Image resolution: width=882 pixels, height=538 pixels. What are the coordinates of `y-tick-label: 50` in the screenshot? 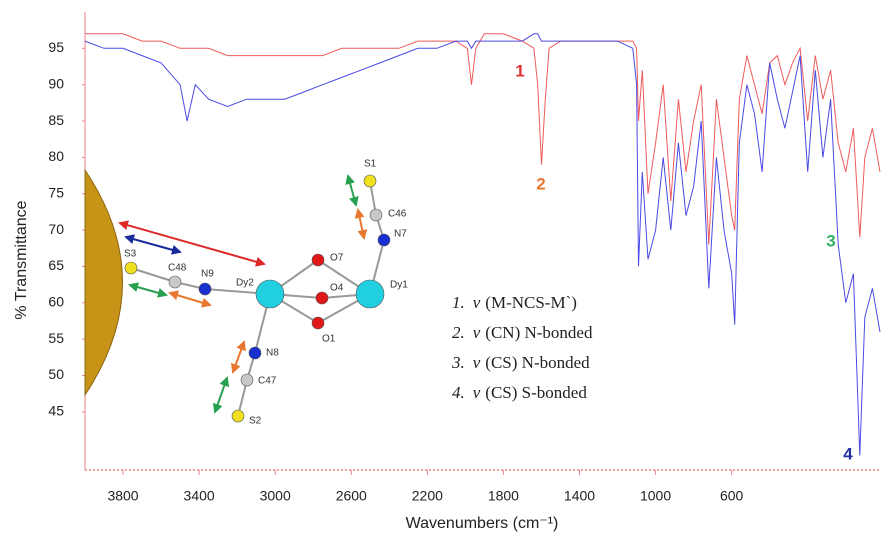 It's located at (56, 374).